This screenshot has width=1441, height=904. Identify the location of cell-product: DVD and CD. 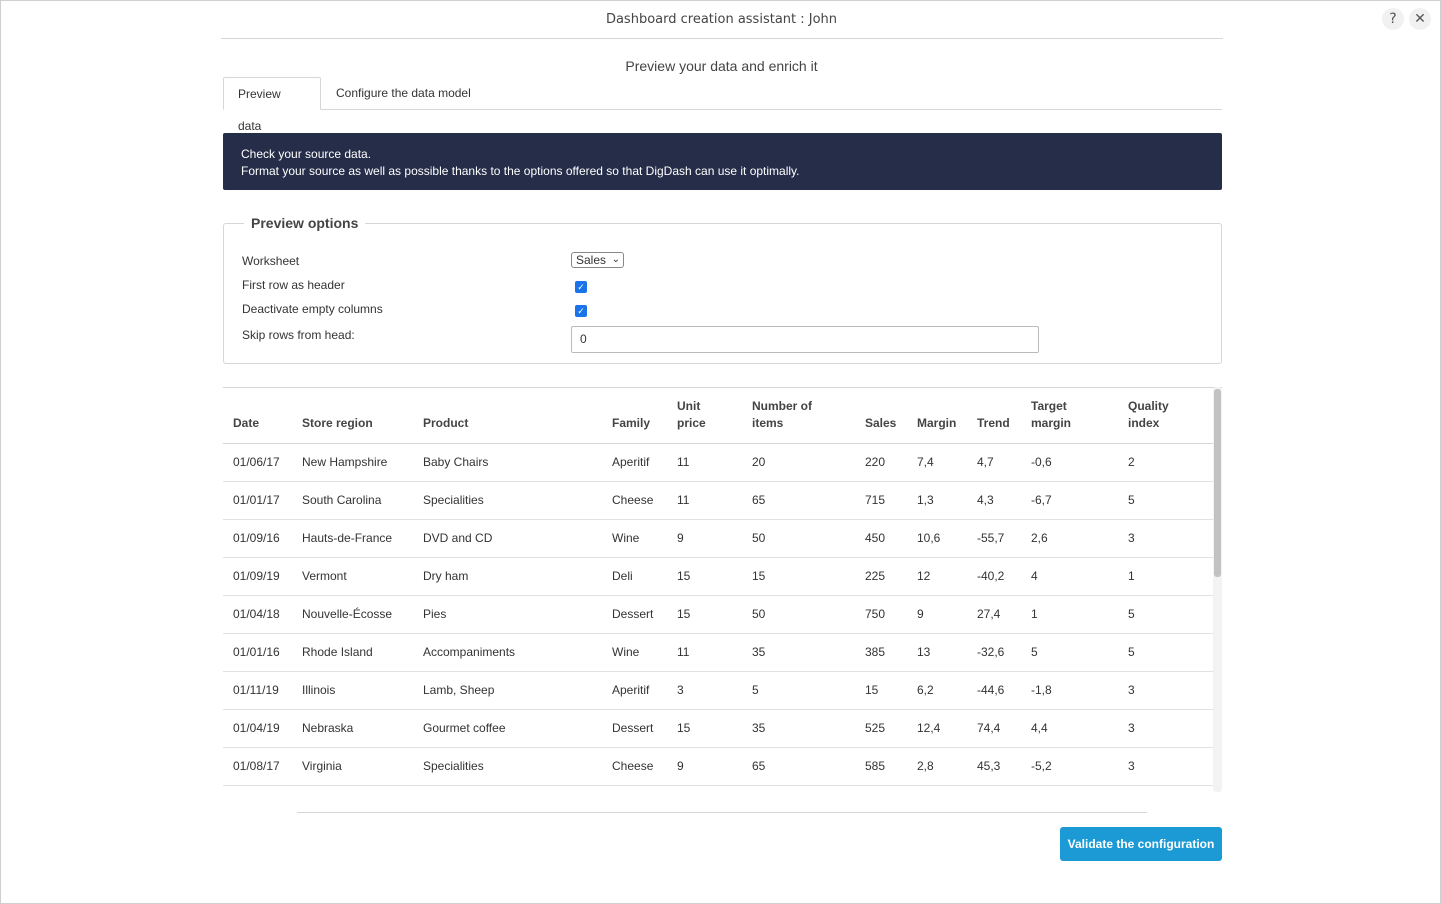
(507, 538).